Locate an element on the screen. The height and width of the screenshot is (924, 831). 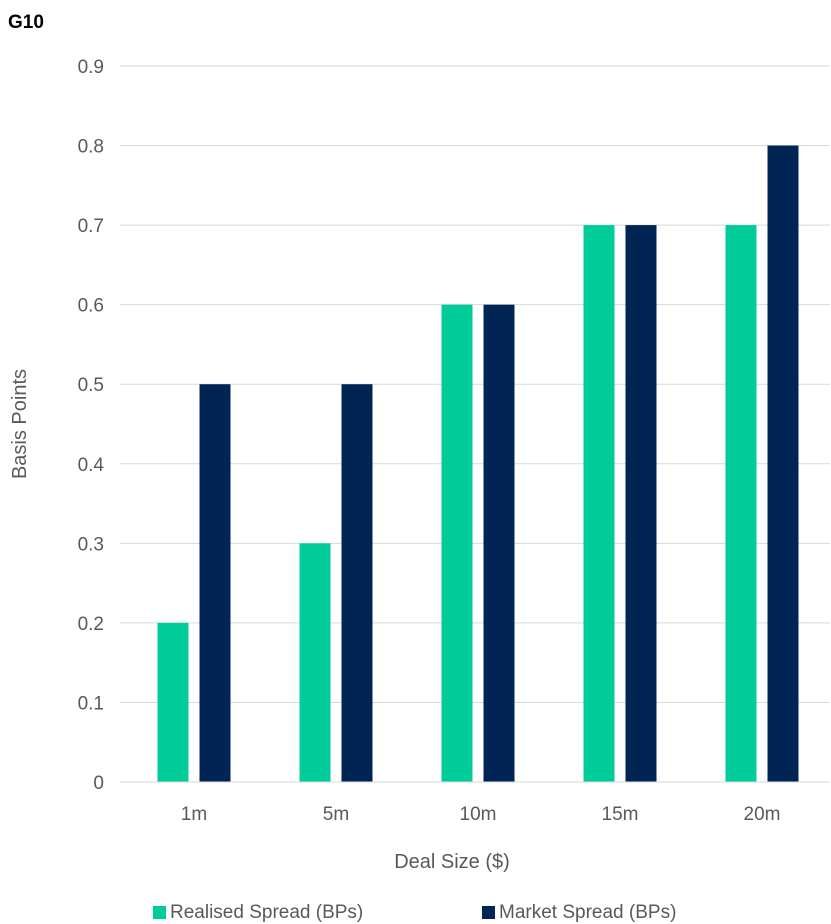
y-tick-label: 0.8 is located at coordinates (91, 147).